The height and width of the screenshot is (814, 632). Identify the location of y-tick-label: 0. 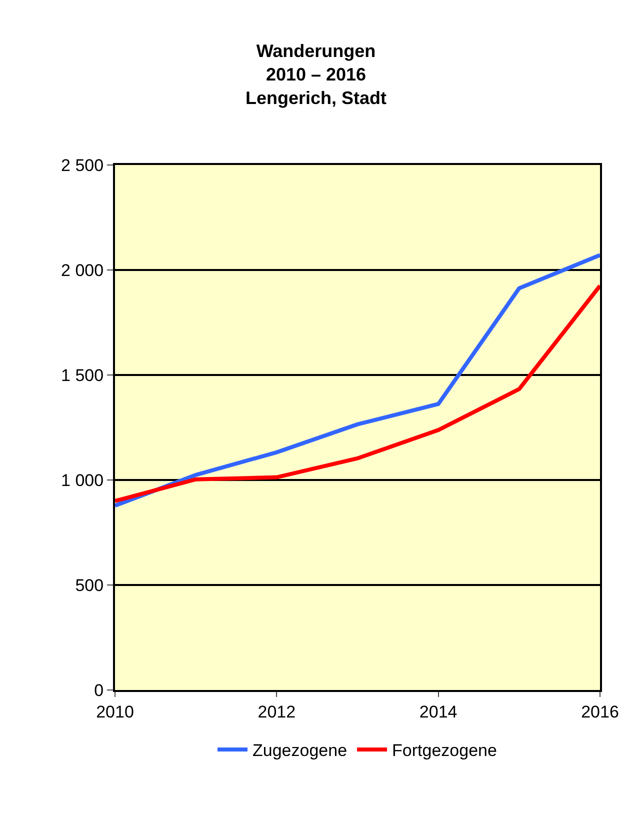
(99, 690).